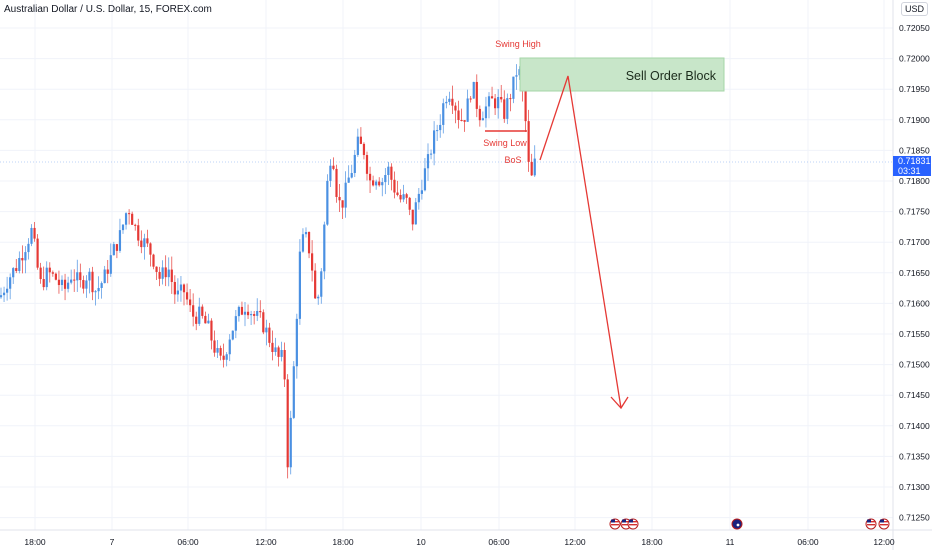 This screenshot has height=550, width=932. Describe the element at coordinates (914, 365) in the screenshot. I see `price-tick-label: 0.71500` at that location.